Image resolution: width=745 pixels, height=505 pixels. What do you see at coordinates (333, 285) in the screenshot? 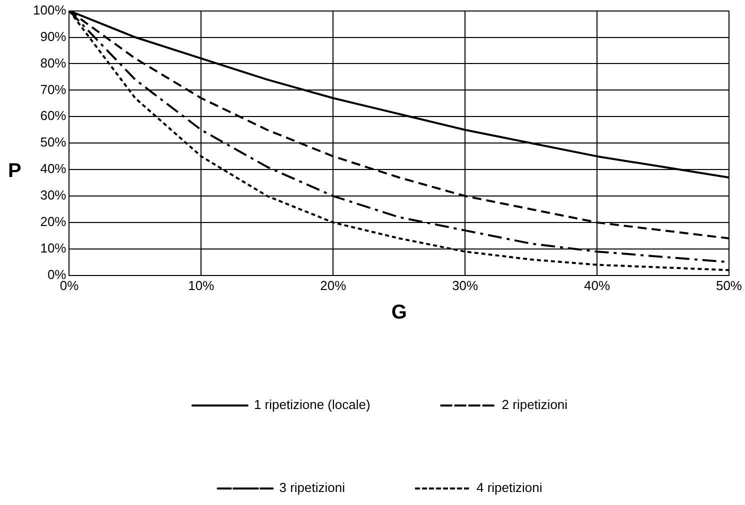
I see `x-tick-label: 20%` at bounding box center [333, 285].